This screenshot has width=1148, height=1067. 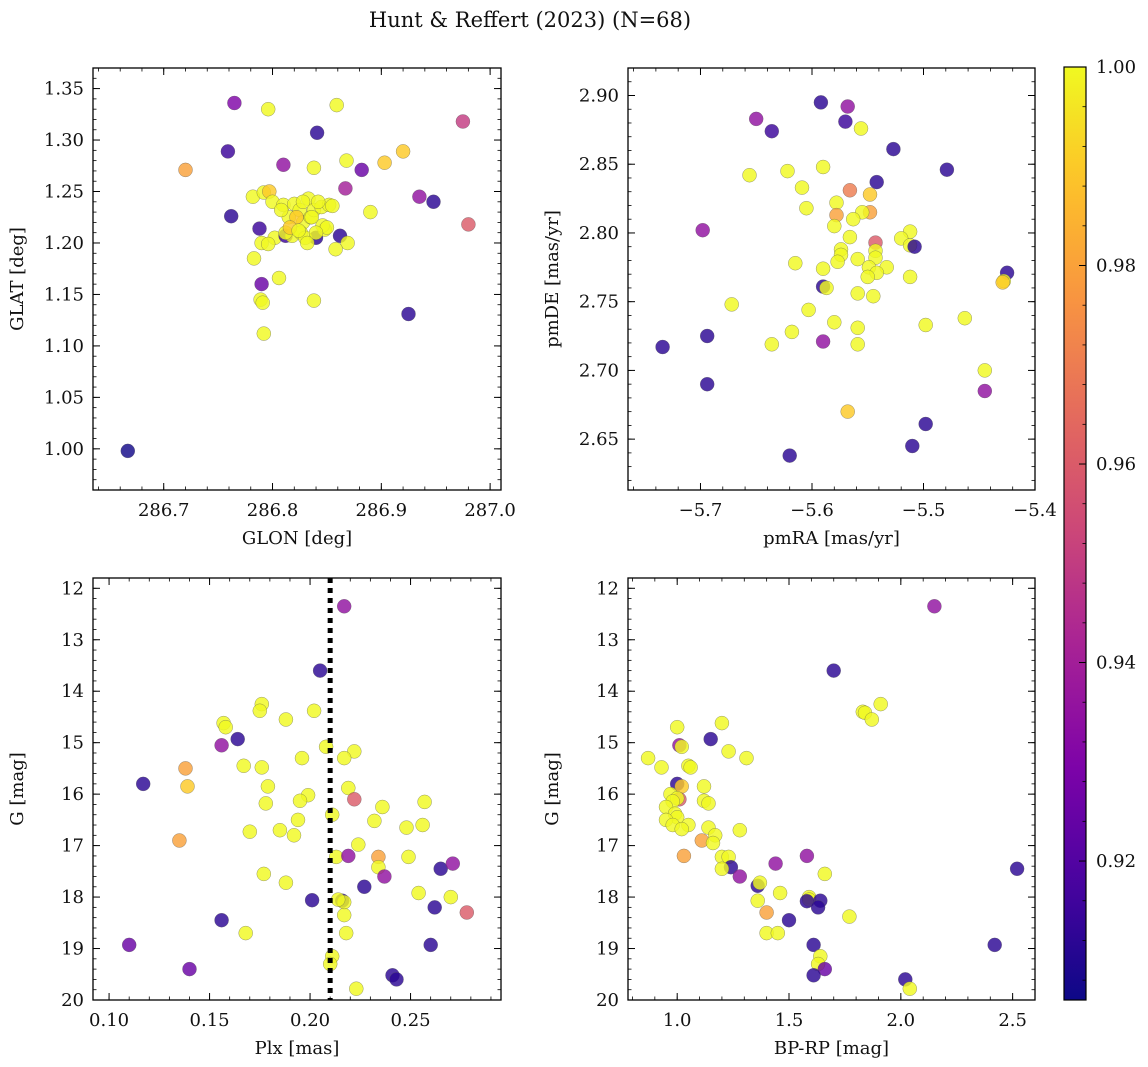 I want to click on y-axis-label: pmDE [mas/yr], so click(x=552, y=279).